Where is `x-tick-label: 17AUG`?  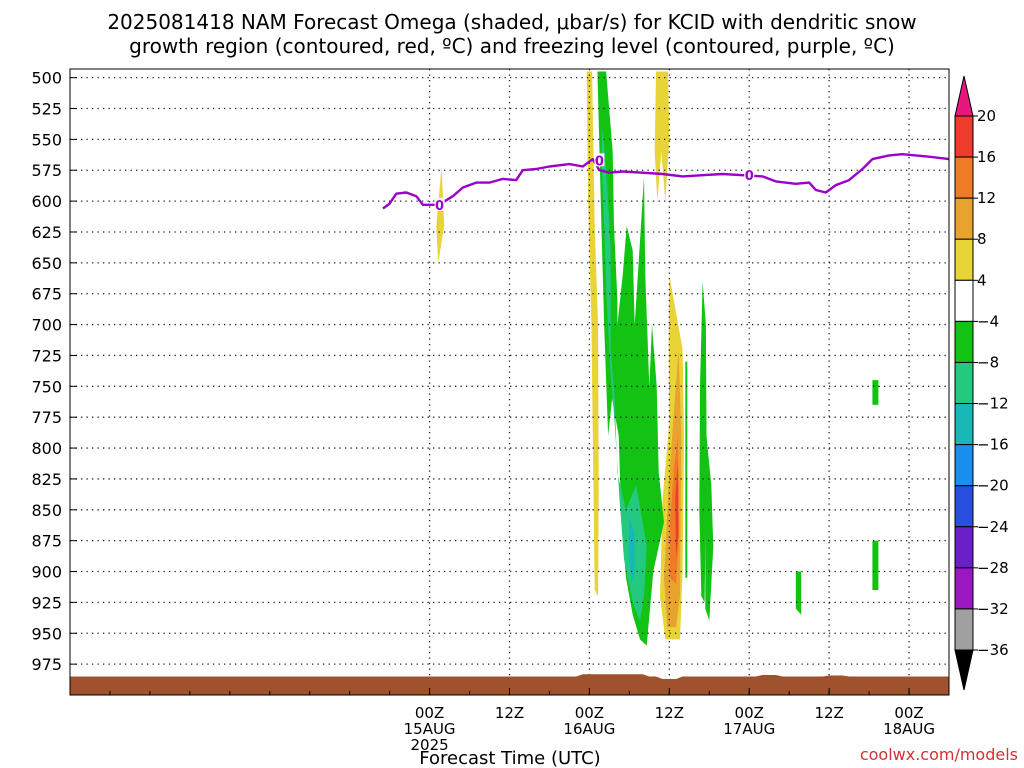 x-tick-label: 17AUG is located at coordinates (749, 729).